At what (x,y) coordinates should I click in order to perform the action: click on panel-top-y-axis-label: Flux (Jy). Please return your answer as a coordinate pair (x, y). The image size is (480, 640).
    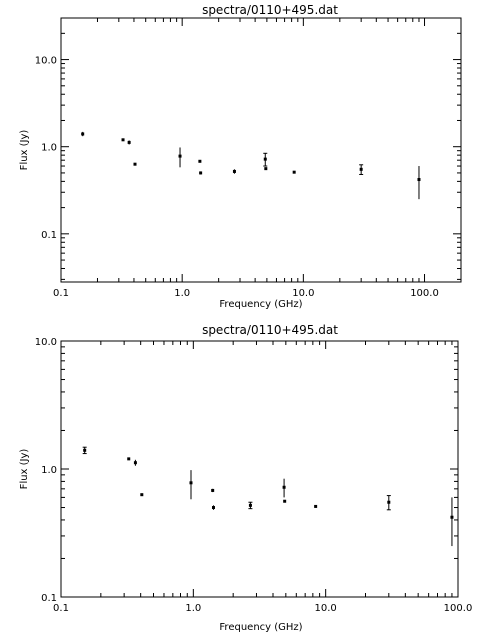
    Looking at the image, I should click on (24, 150).